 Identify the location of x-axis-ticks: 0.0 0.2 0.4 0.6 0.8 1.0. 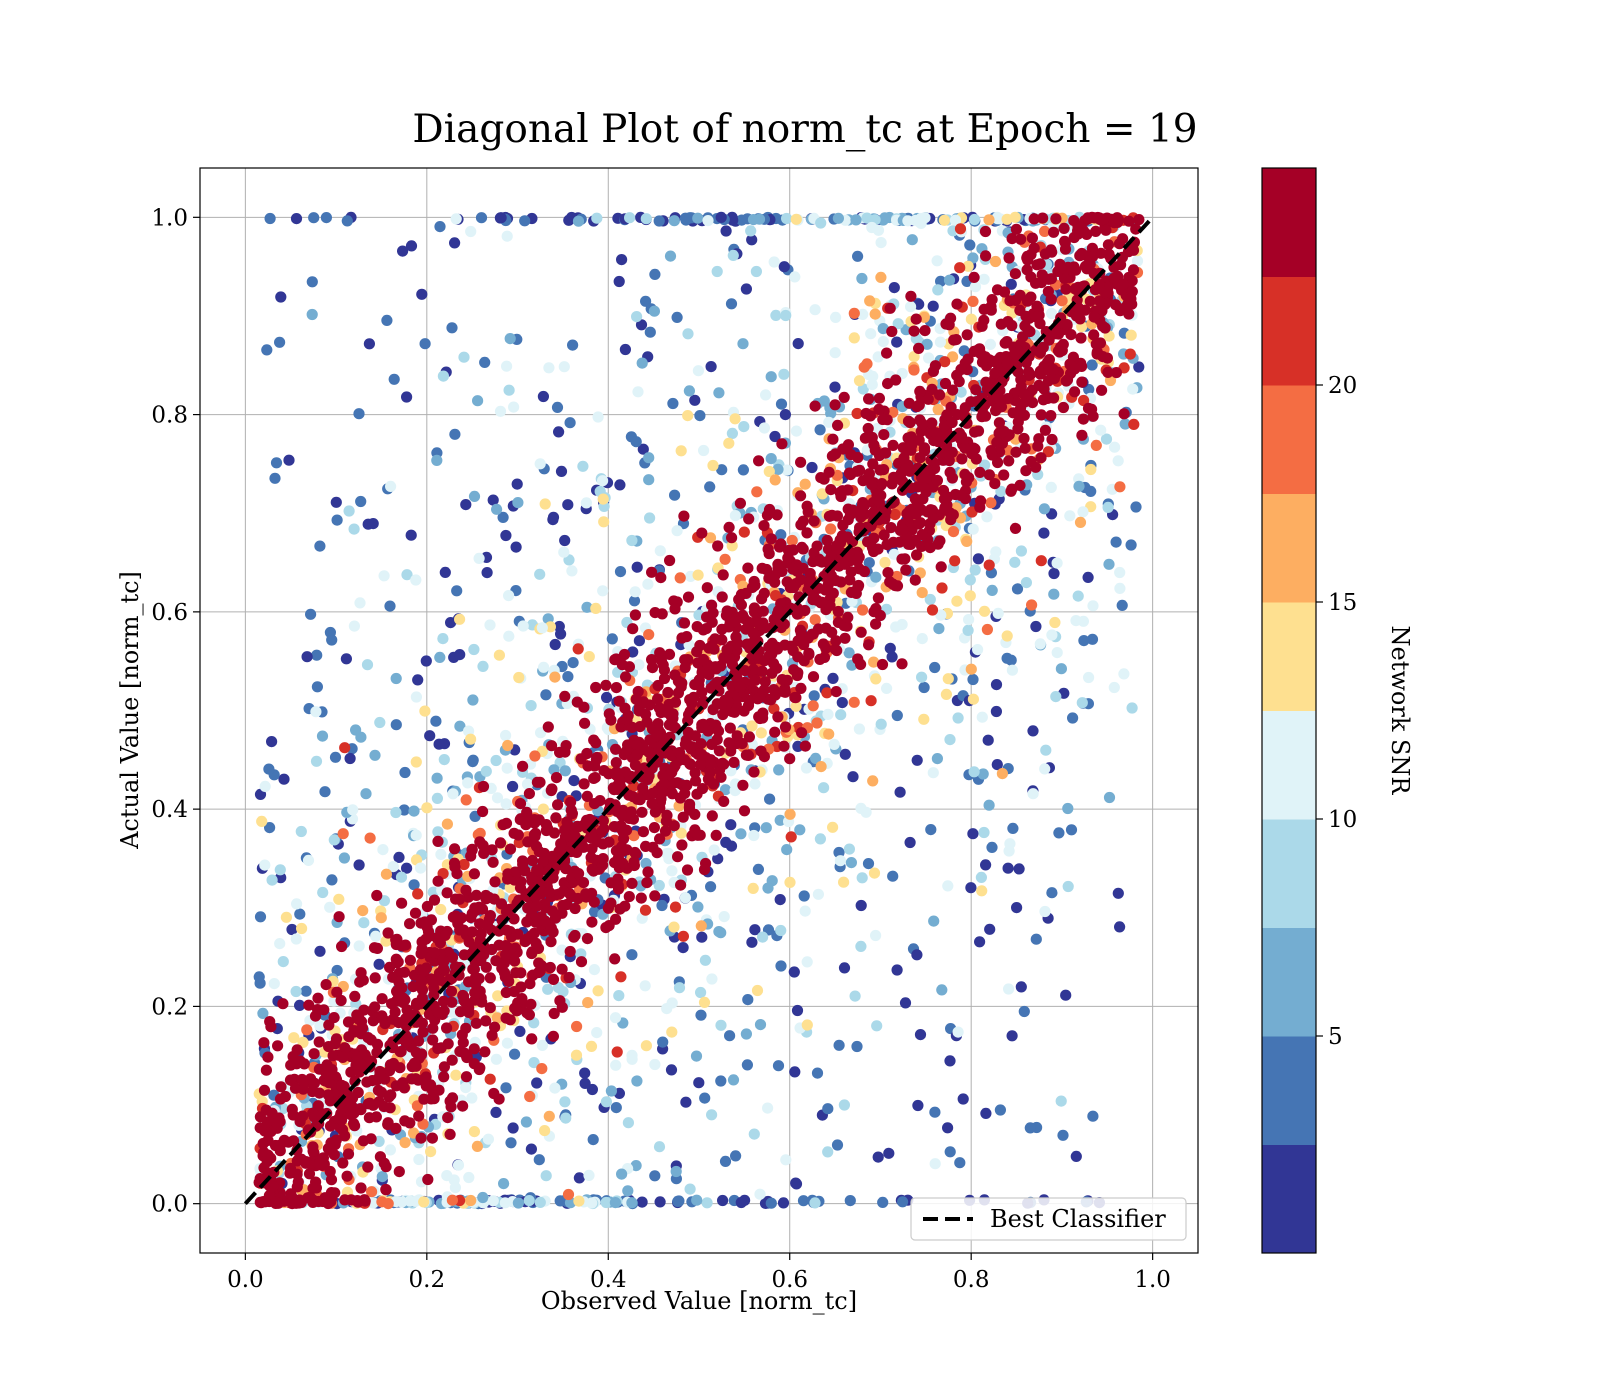
(699, 1273).